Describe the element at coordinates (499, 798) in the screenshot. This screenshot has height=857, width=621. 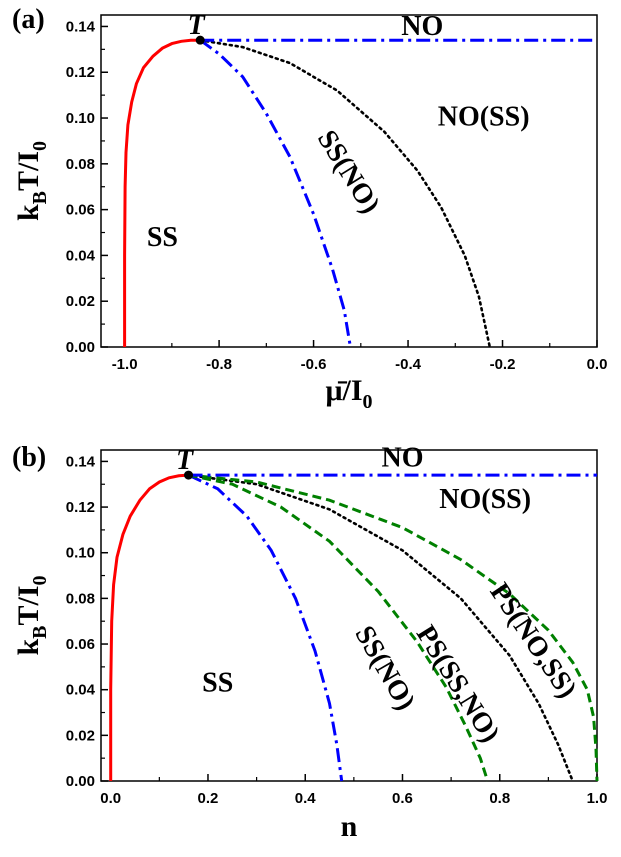
I see `x-tick-label: 0.8` at that location.